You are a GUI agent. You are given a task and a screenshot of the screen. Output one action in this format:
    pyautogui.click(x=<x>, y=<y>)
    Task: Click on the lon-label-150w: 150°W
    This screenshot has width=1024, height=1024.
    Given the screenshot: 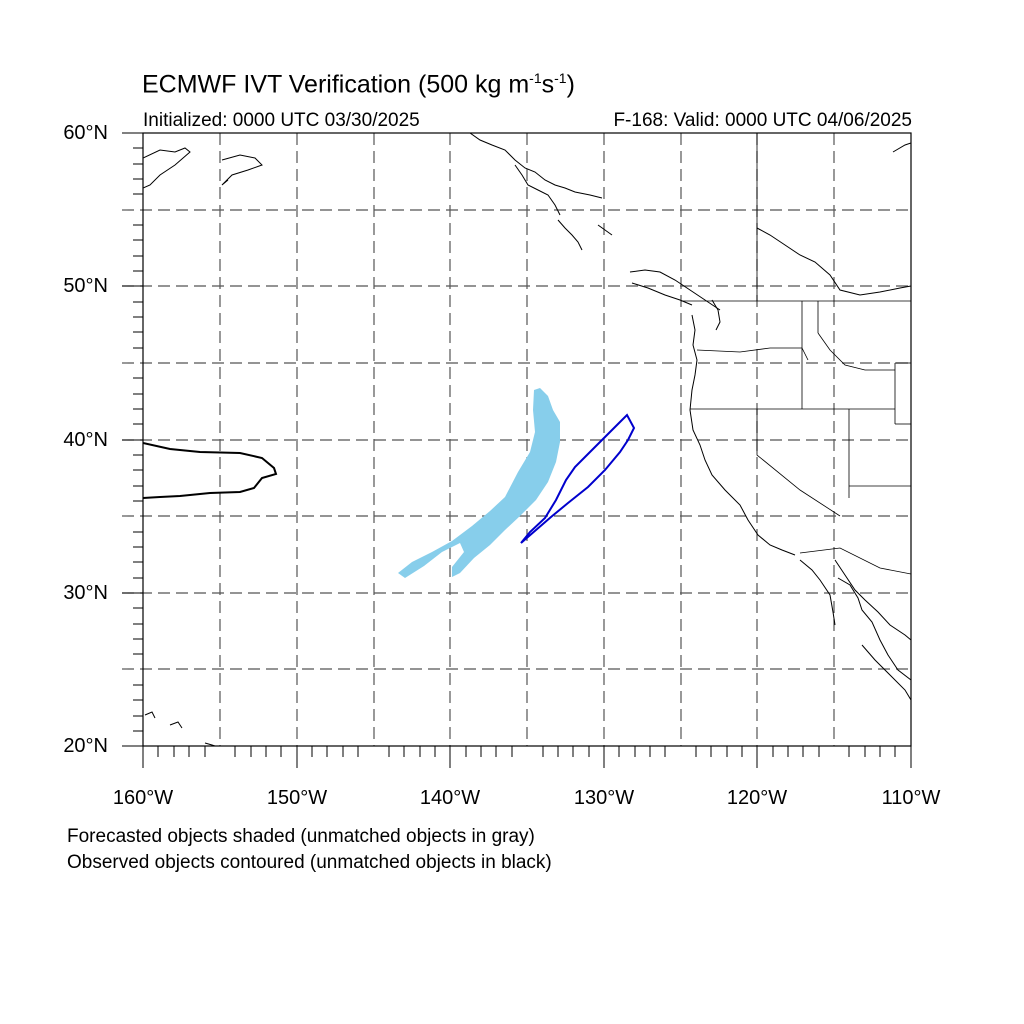 What is the action you would take?
    pyautogui.click(x=297, y=798)
    